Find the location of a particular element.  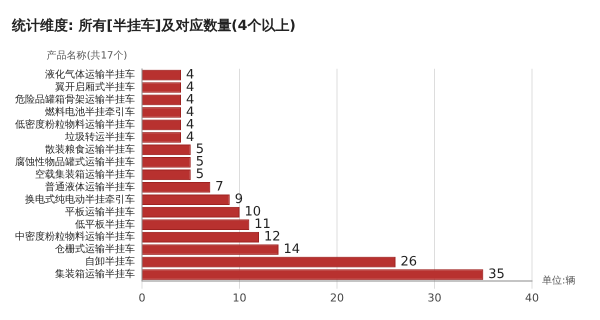

data-label: 10 is located at coordinates (253, 212).